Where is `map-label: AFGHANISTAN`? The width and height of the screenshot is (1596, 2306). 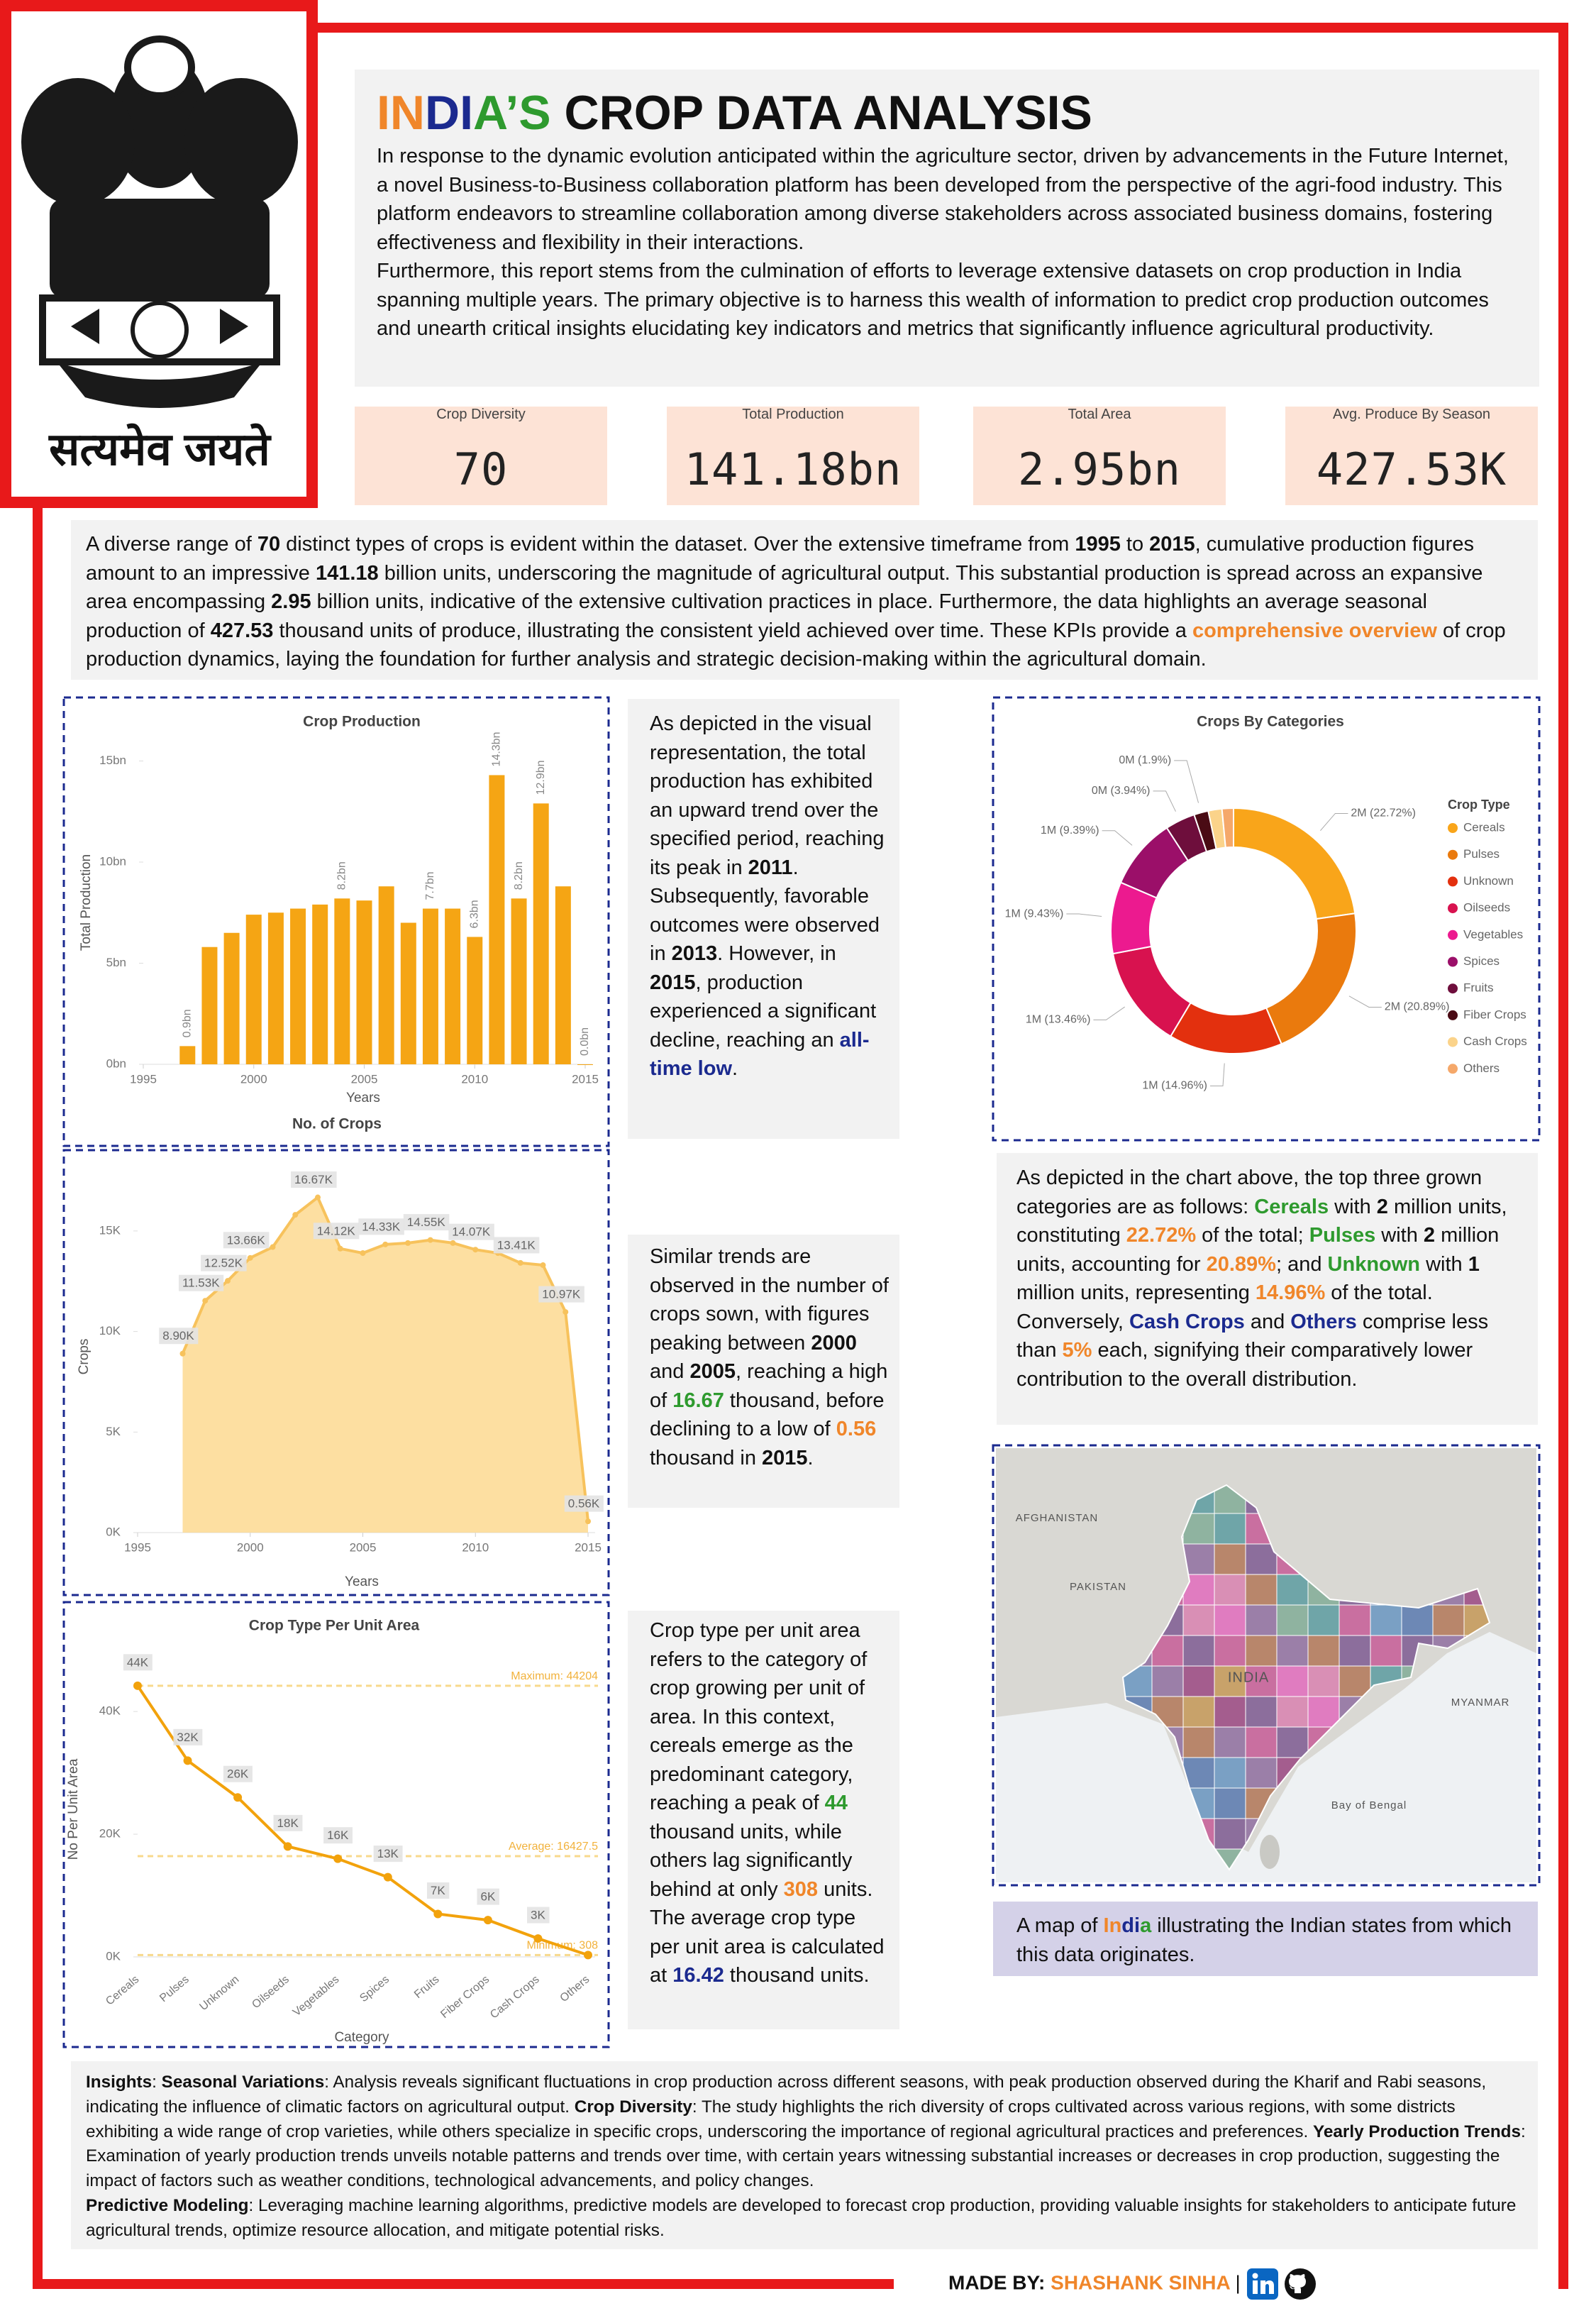
map-label: AFGHANISTAN is located at coordinates (1058, 1518).